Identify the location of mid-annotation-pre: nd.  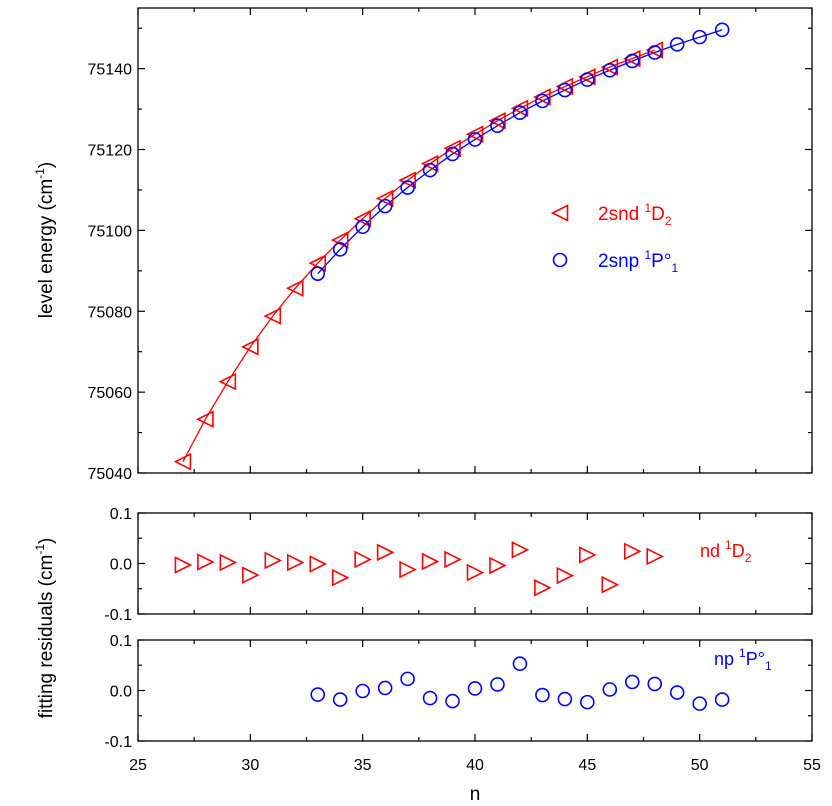
(712, 551).